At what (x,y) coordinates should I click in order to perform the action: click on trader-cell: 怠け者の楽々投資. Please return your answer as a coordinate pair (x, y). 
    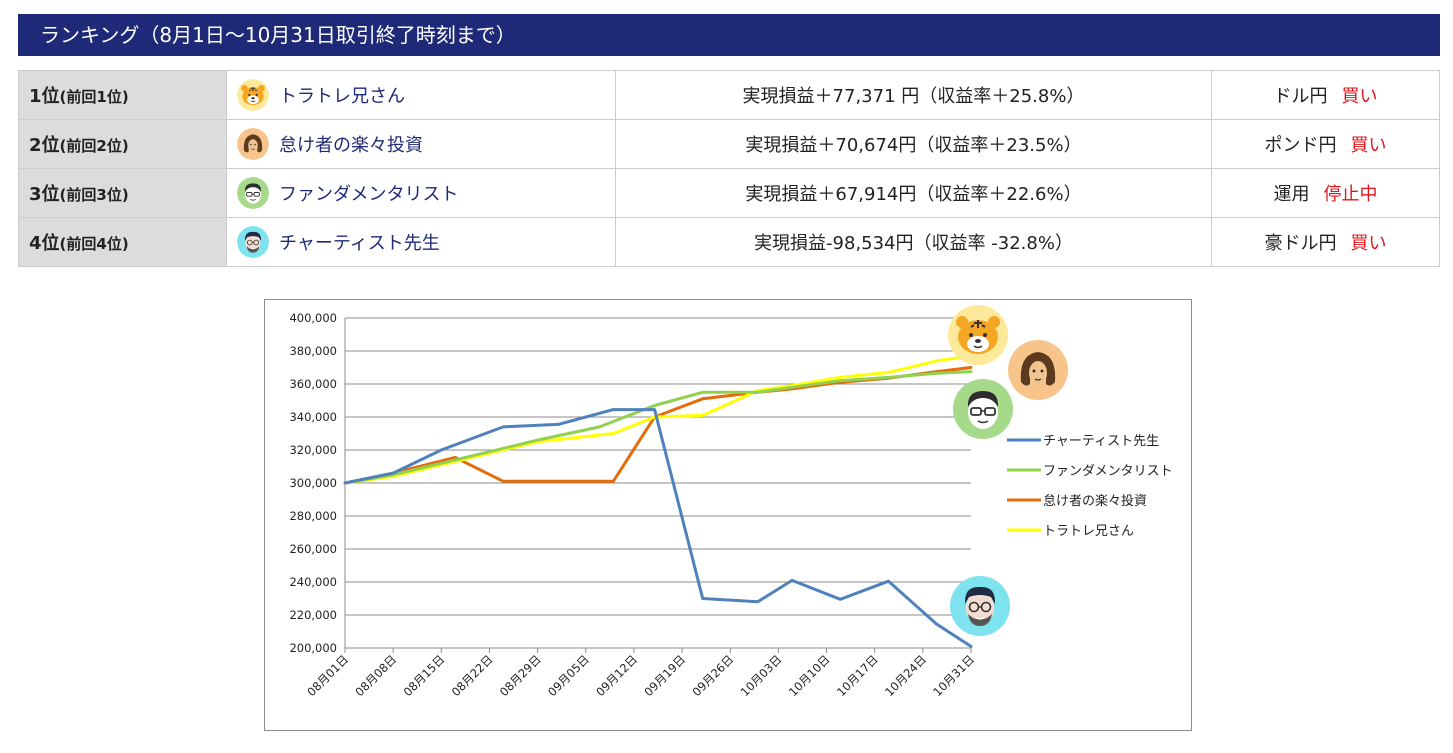
    Looking at the image, I should click on (421, 144).